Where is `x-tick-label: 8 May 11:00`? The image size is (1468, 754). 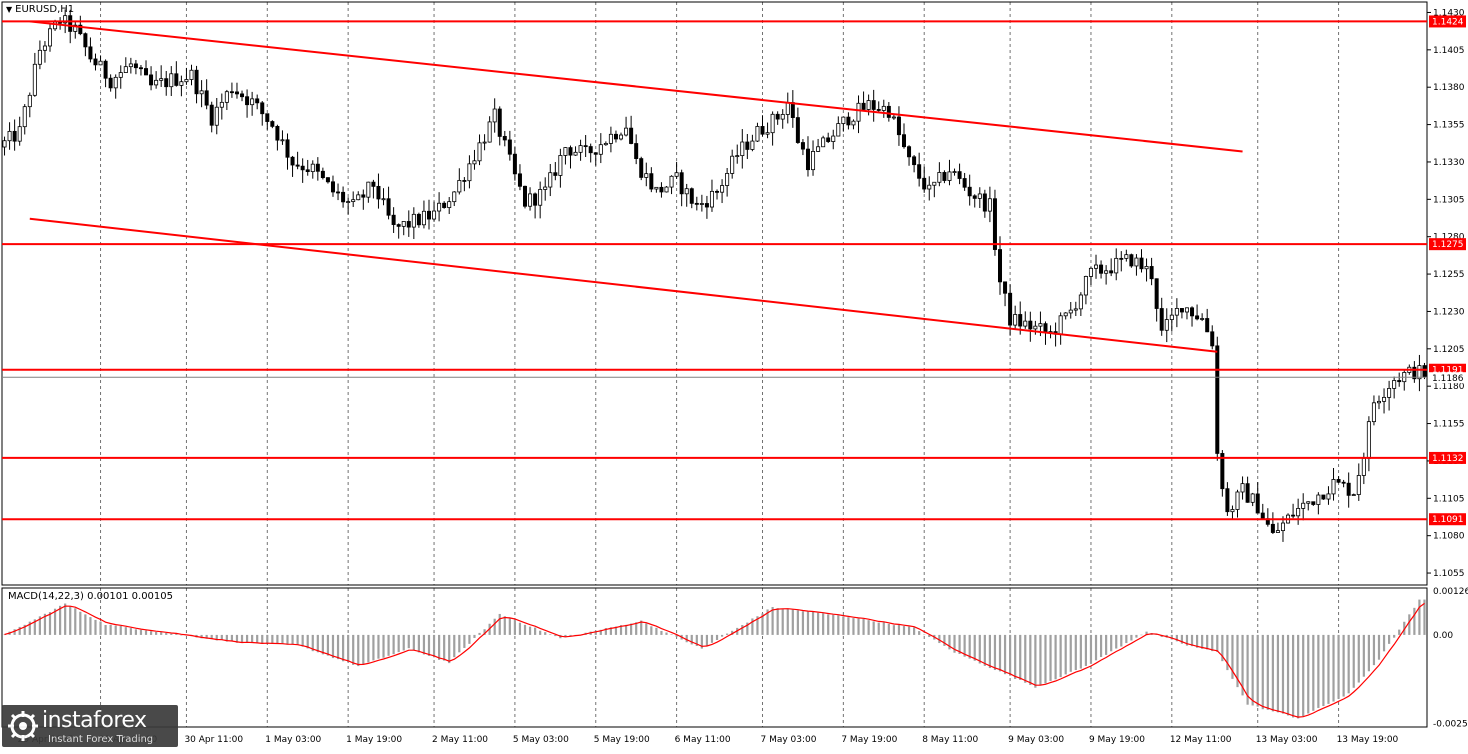
x-tick-label: 8 May 11:00 is located at coordinates (950, 740).